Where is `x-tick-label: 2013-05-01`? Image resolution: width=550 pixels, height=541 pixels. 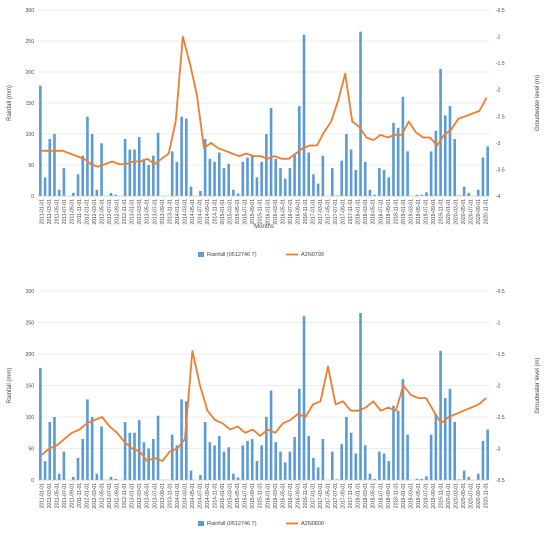 x-tick-label: 2013-05-01 is located at coordinates (148, 212).